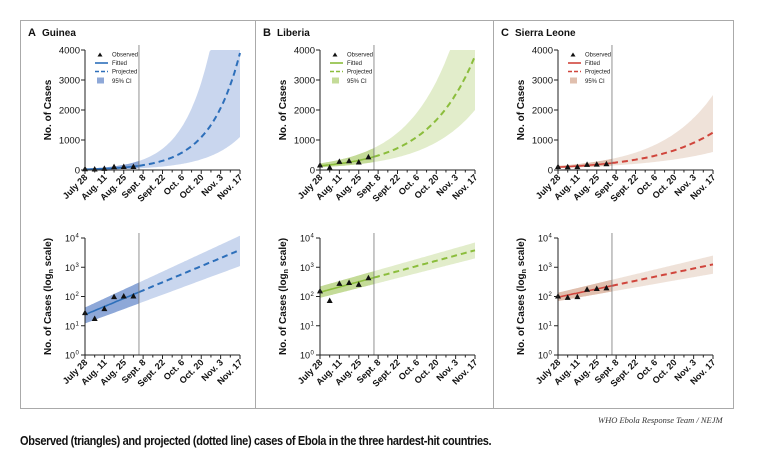 The width and height of the screenshot is (772, 468). What do you see at coordinates (505, 33) in the screenshot?
I see `panel-letter: C` at bounding box center [505, 33].